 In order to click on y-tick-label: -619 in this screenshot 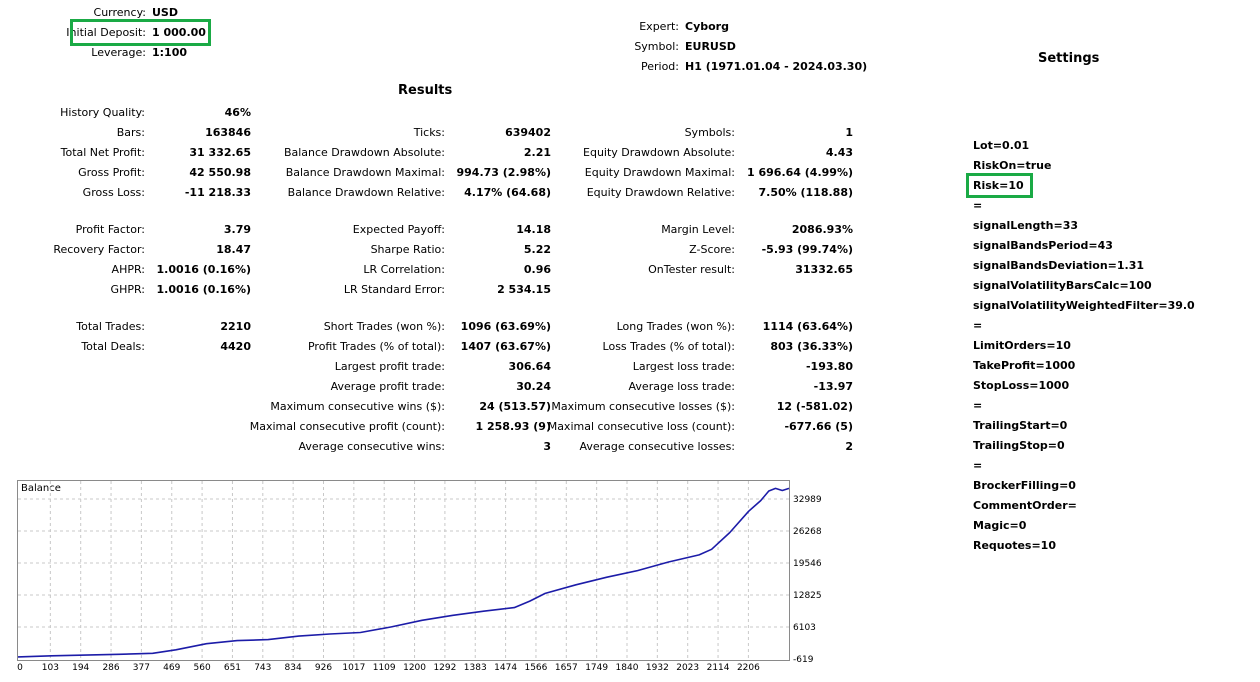, I will do `click(803, 660)`.